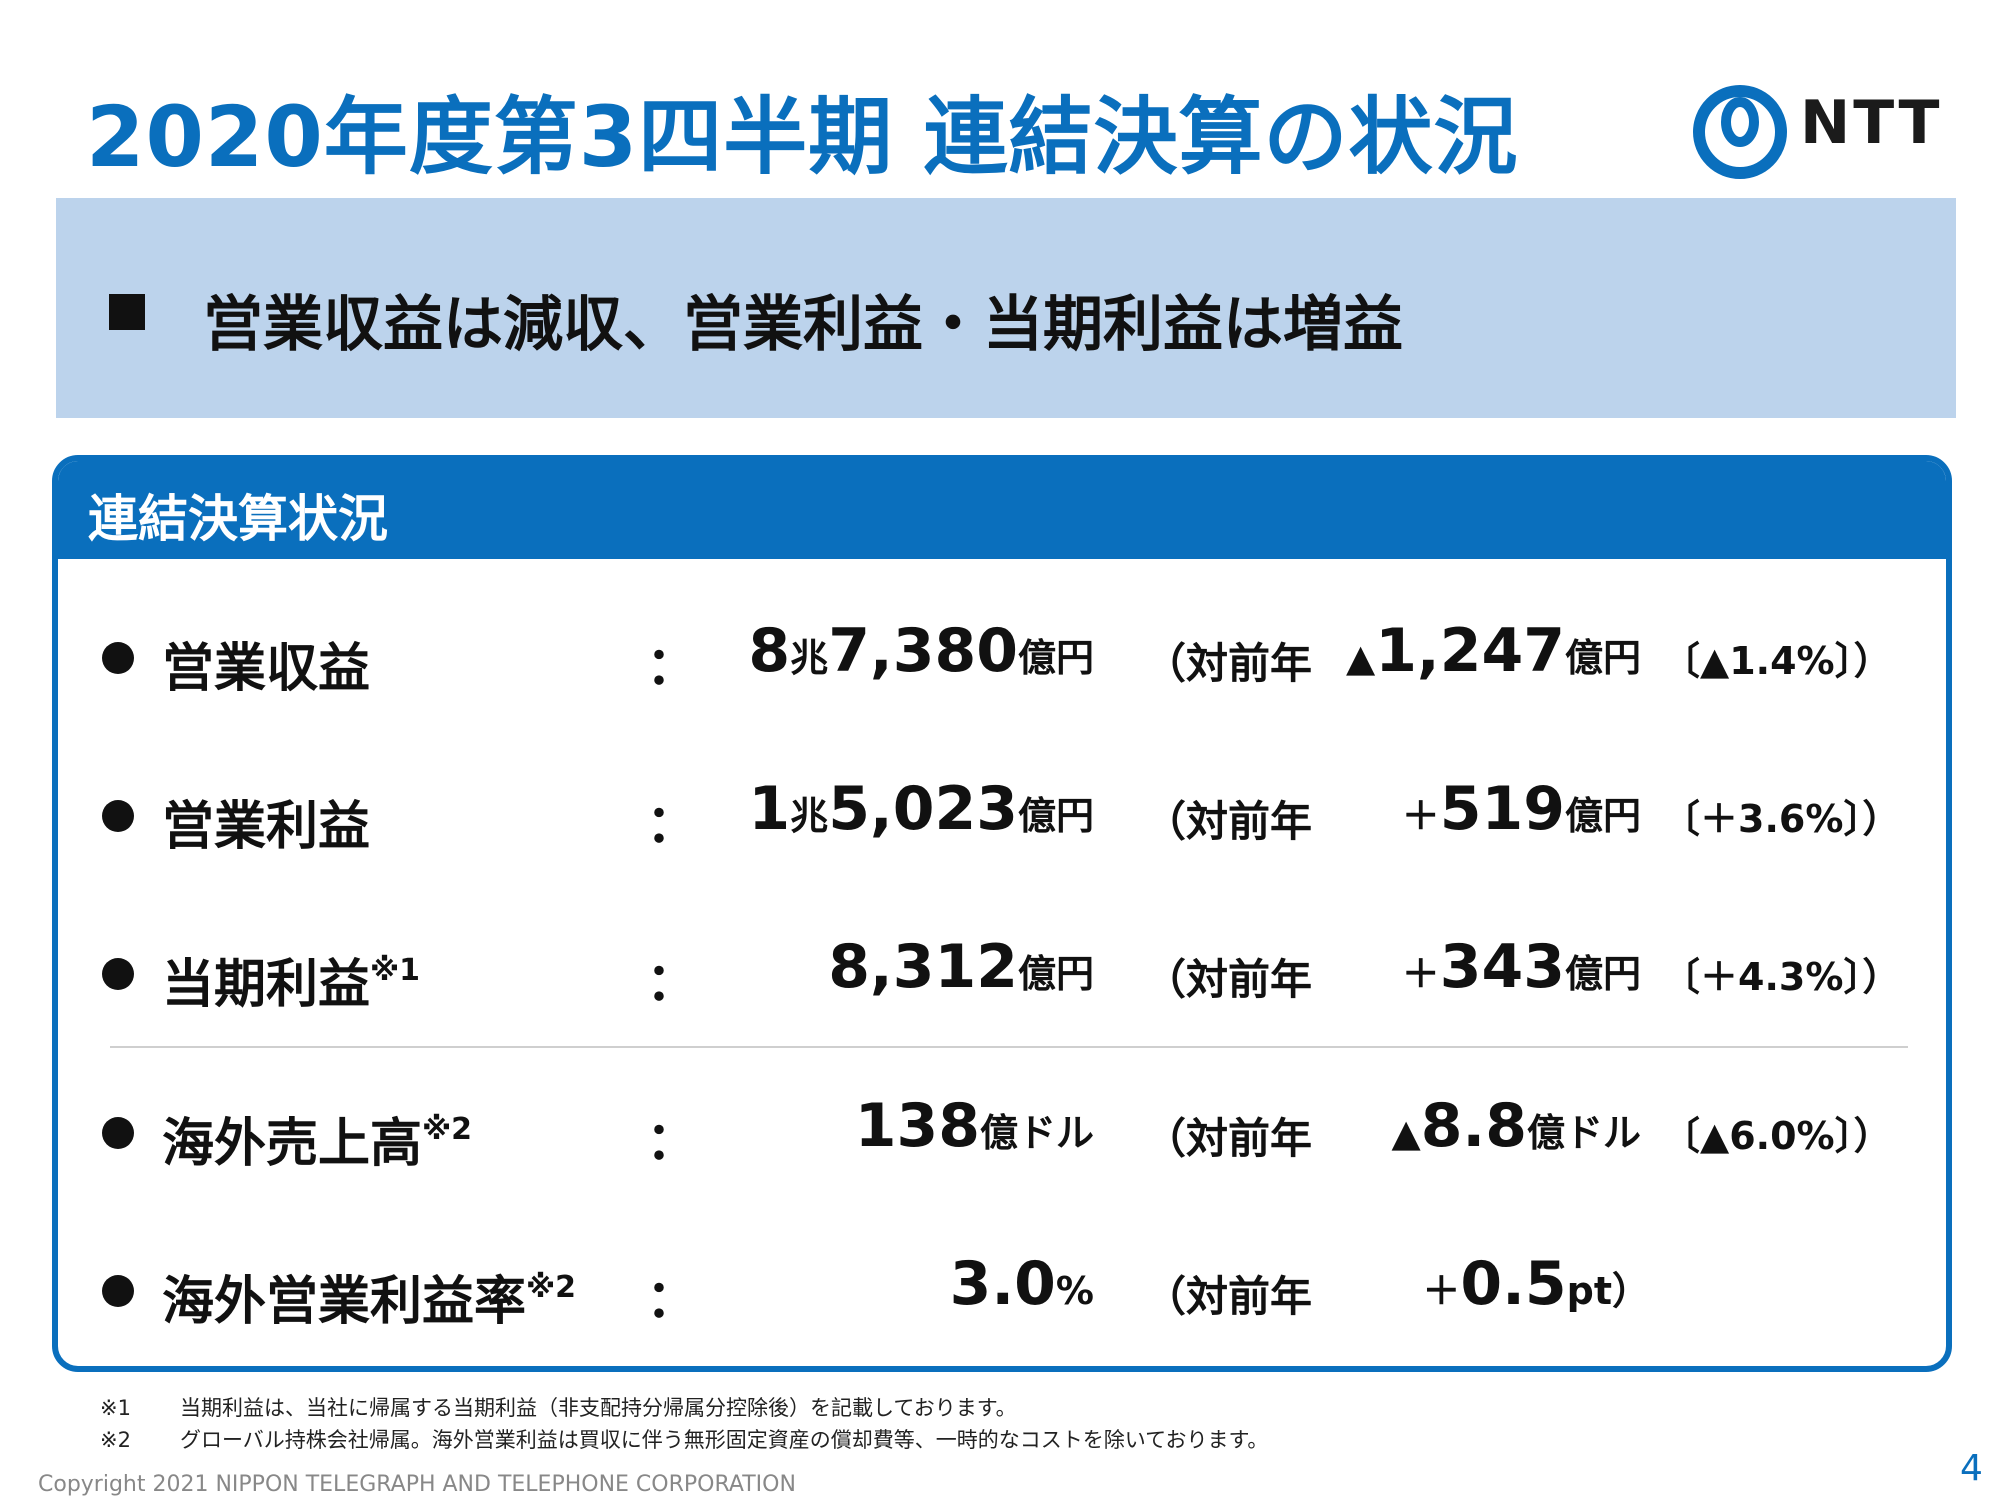 Image resolution: width=2000 pixels, height=1500 pixels. What do you see at coordinates (266, 669) in the screenshot?
I see `row-label: 営業収益` at bounding box center [266, 669].